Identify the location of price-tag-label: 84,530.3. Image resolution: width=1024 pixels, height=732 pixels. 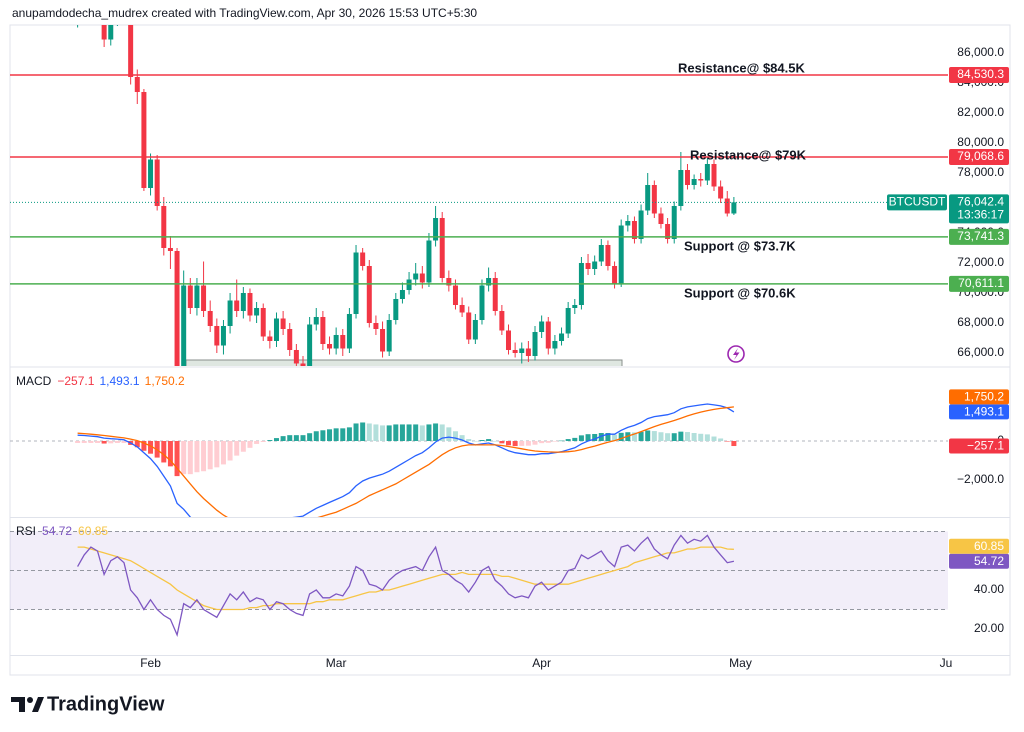
(980, 74).